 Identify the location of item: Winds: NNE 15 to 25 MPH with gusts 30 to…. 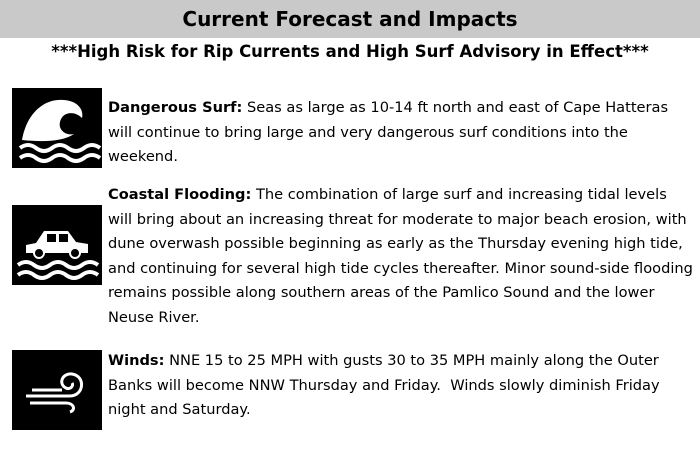
(401, 386).